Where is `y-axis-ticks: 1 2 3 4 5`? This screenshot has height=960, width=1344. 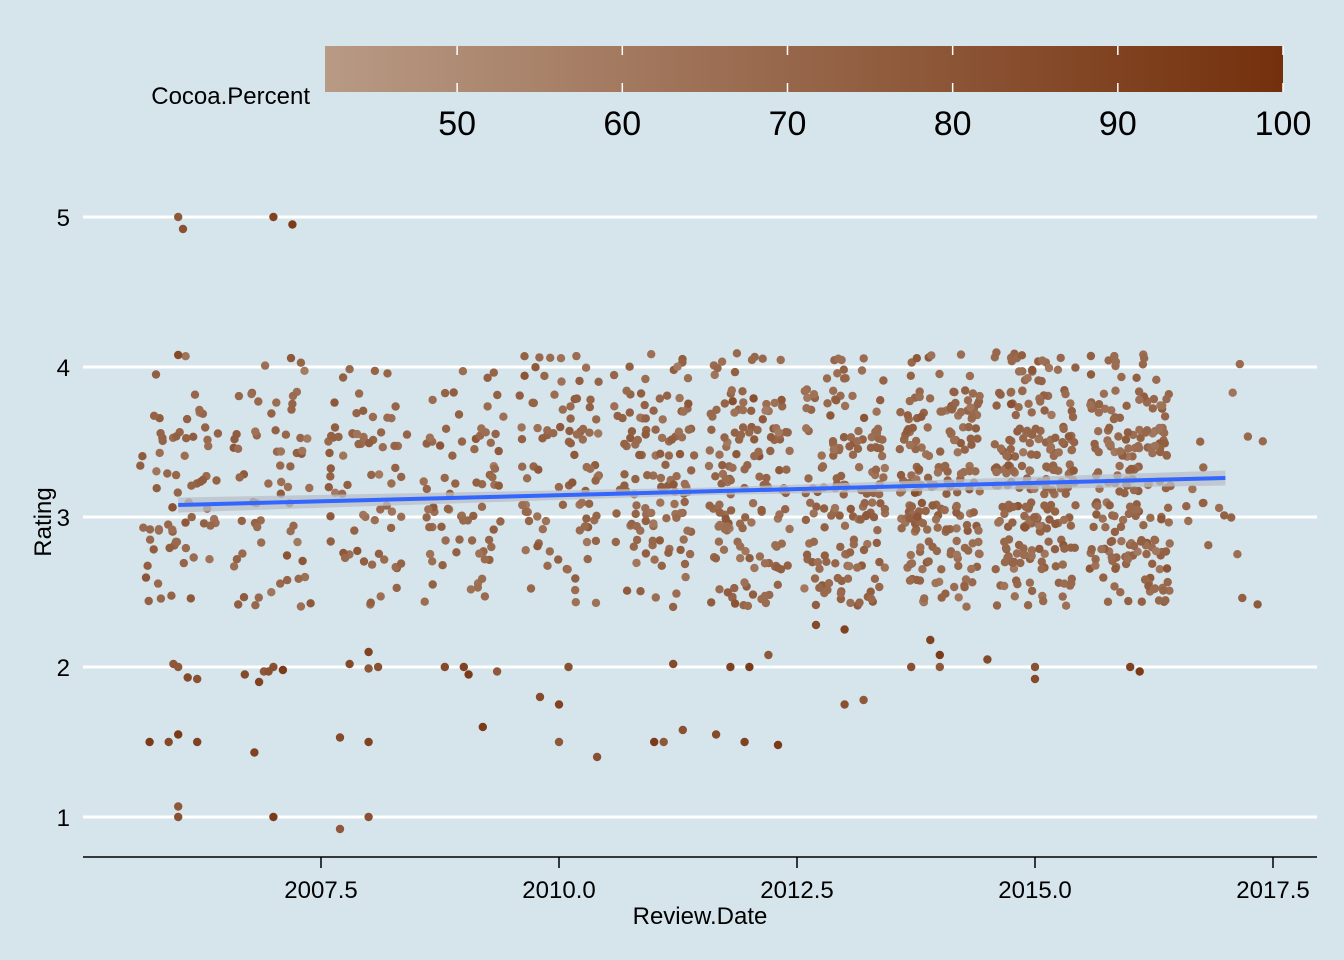 y-axis-ticks: 1 2 3 4 5 is located at coordinates (63, 518).